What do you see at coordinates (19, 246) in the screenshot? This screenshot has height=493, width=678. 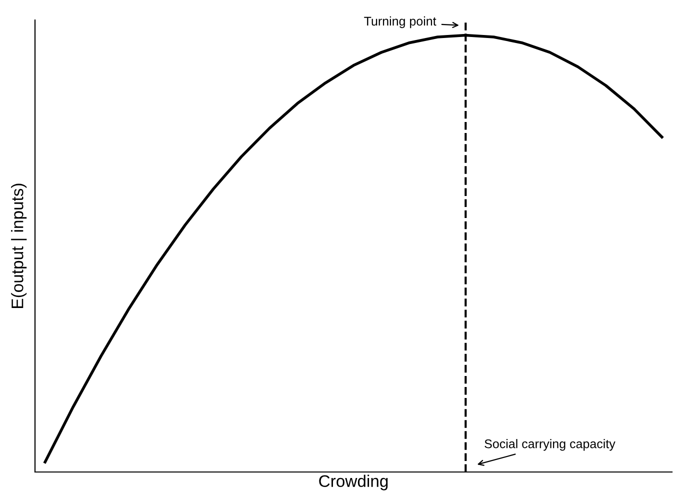 I see `y-axis-title: E(output | inputs)` at bounding box center [19, 246].